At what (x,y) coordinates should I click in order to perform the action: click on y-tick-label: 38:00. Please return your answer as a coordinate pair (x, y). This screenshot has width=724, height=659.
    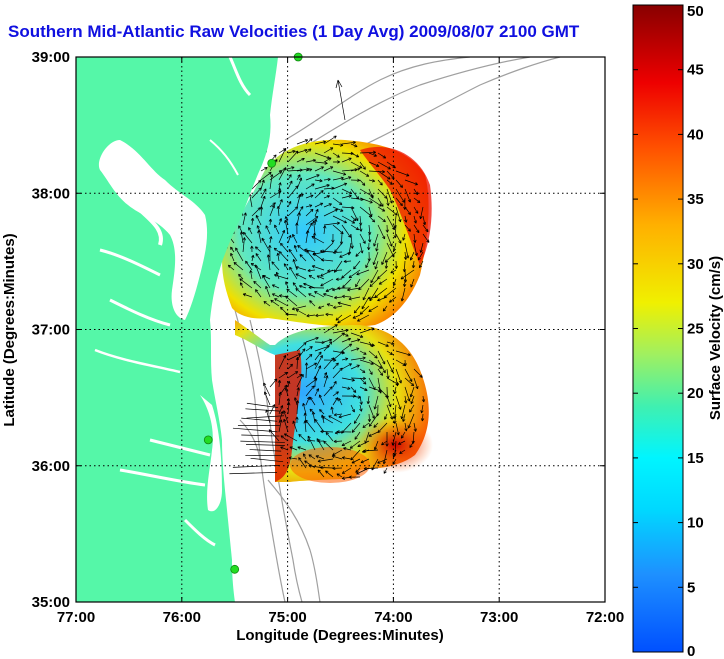
    Looking at the image, I should click on (51, 193).